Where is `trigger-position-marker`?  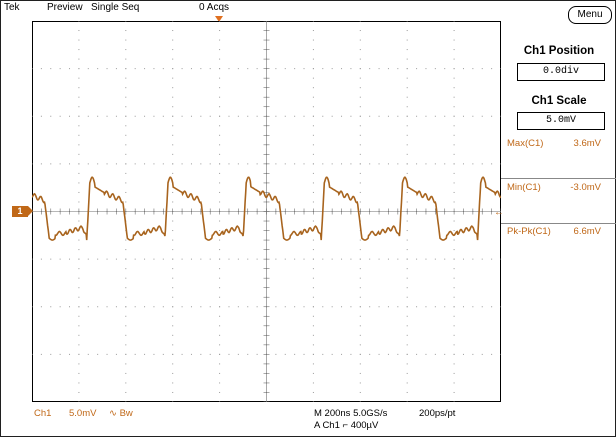 trigger-position-marker is located at coordinates (219, 19).